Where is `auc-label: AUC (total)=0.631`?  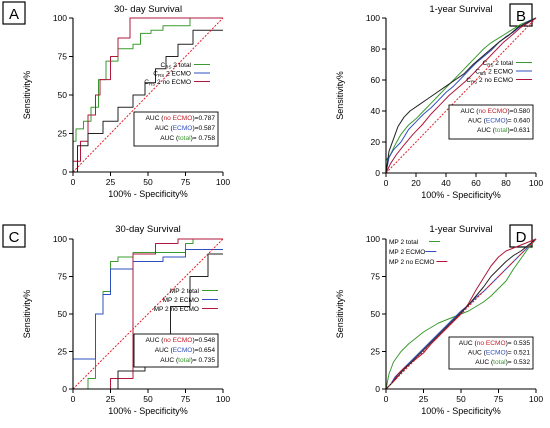 auc-label: AUC (total)=0.631 is located at coordinates (503, 130).